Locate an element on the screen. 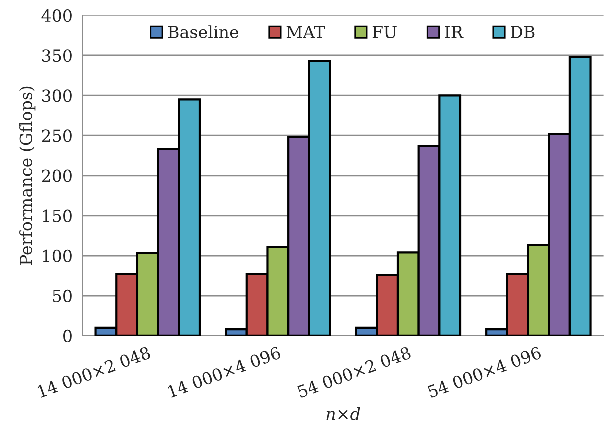 The width and height of the screenshot is (613, 445). y-tick-label: 350 is located at coordinates (57, 56).